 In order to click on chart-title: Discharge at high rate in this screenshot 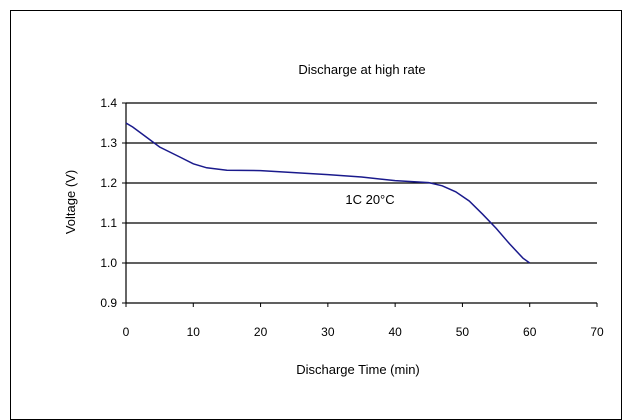, I will do `click(361, 69)`.